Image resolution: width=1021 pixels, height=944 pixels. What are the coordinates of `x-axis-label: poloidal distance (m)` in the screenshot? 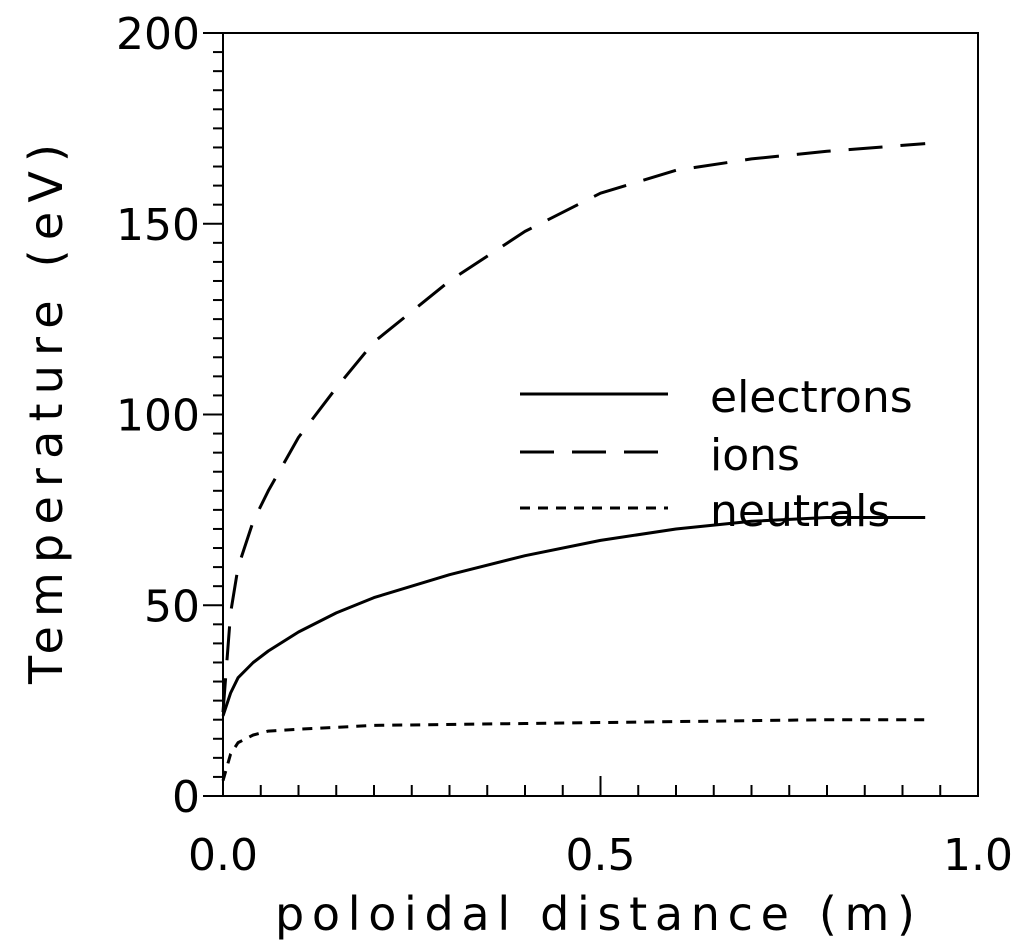 It's located at (595, 914).